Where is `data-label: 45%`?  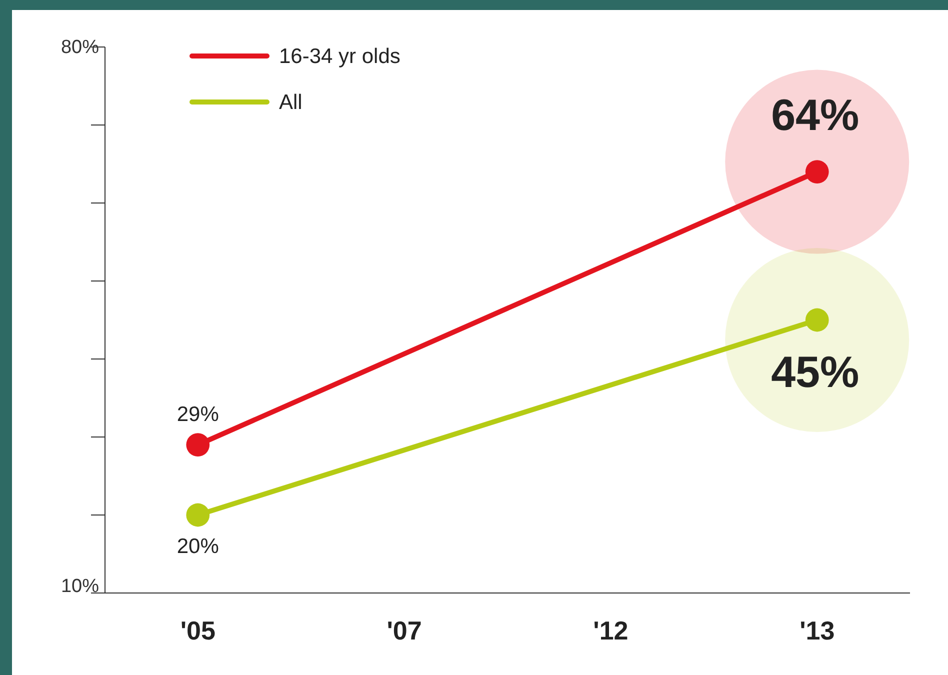
data-label: 45% is located at coordinates (815, 372).